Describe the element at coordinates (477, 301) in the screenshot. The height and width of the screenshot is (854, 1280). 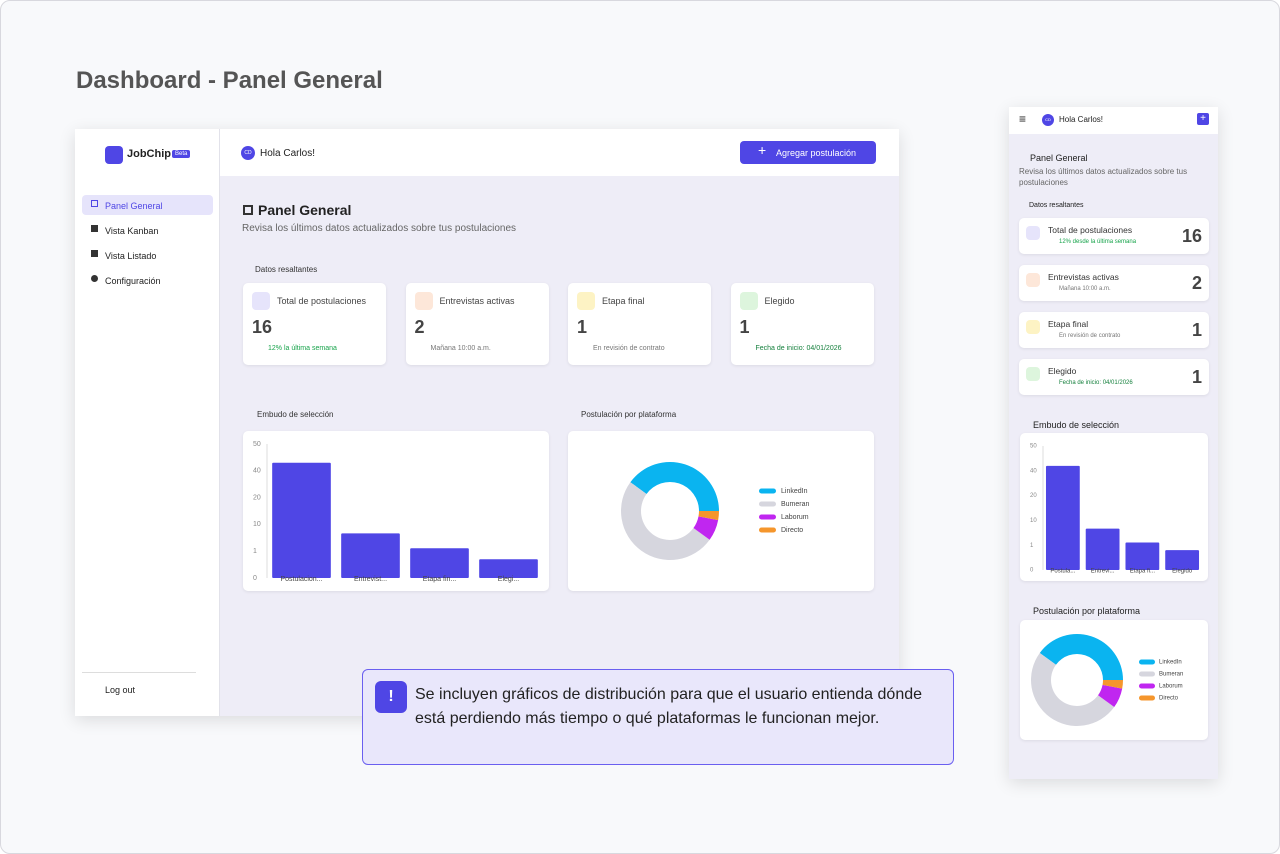
I see `stat-label: Entrevistas activas` at that location.